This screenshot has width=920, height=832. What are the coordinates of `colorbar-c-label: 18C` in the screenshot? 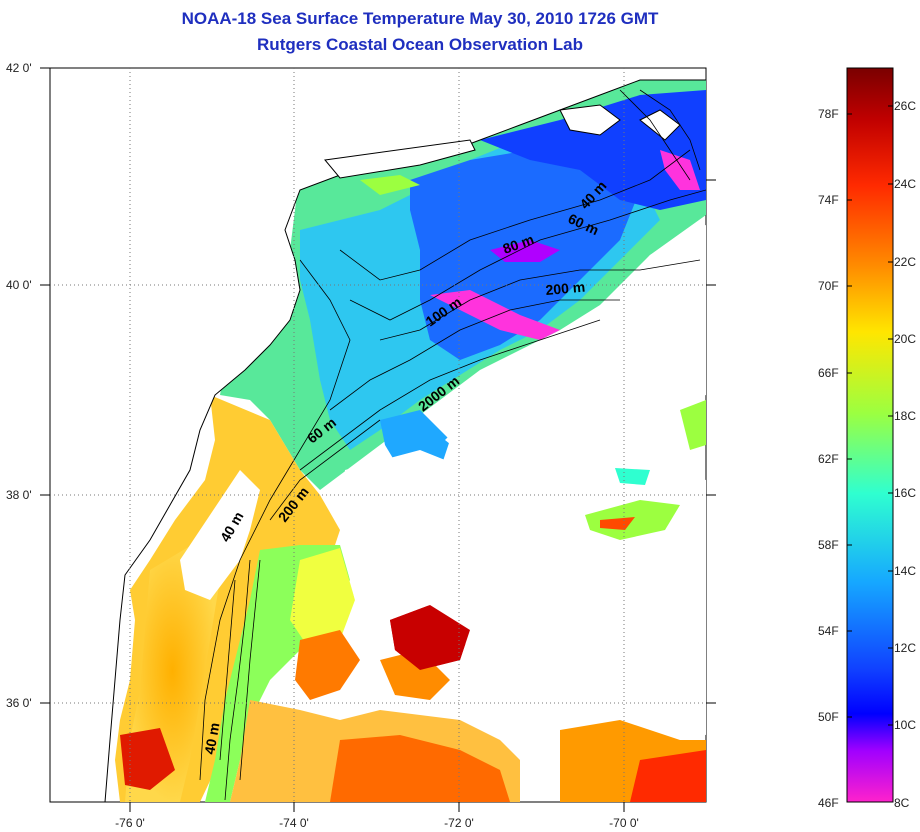 It's located at (905, 416).